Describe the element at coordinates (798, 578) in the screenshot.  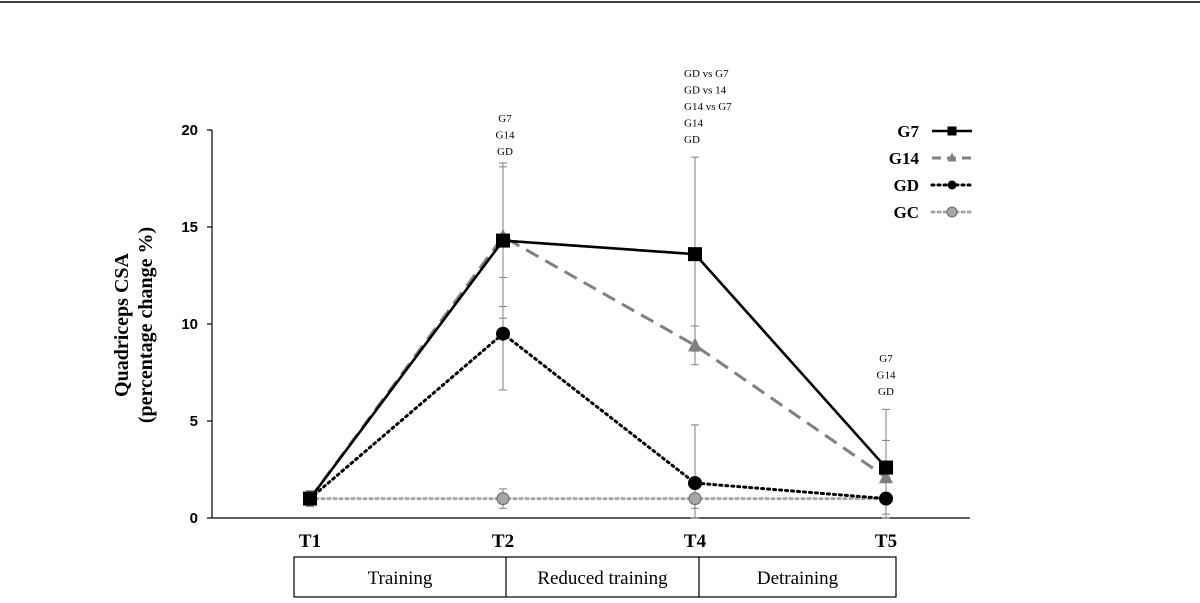
I see `phase-label-detraining: Detraining` at that location.